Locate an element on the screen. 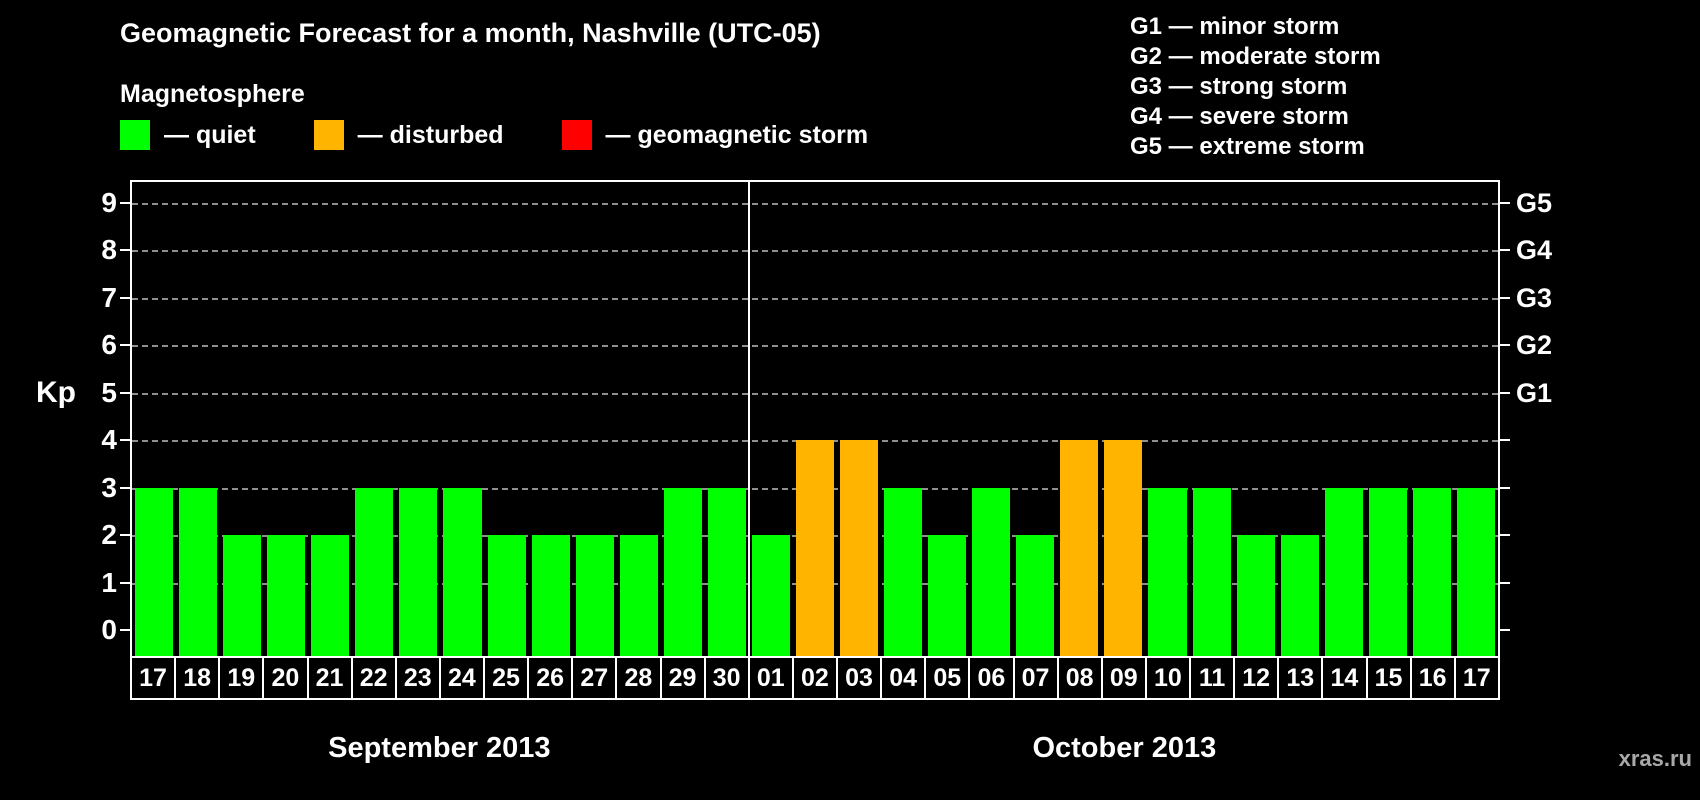  kp-tick-label: 5 is located at coordinates (109, 392).